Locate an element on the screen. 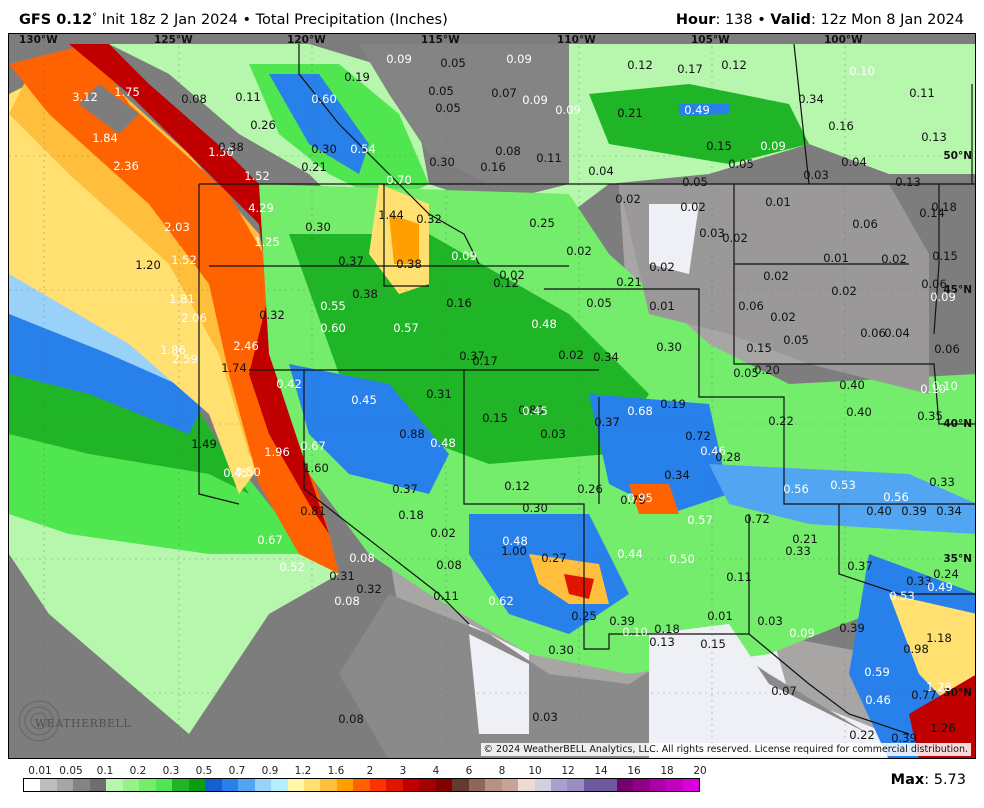  precip-value: 0.44 is located at coordinates (630, 554).